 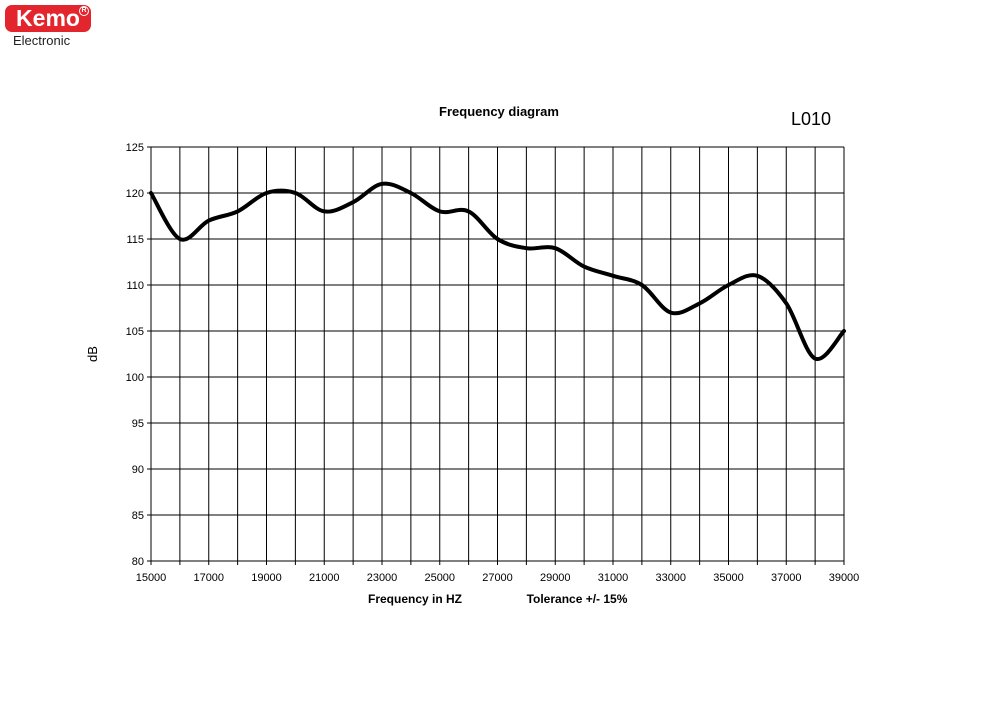 I want to click on logo-badge: Kemo R, so click(x=48, y=18).